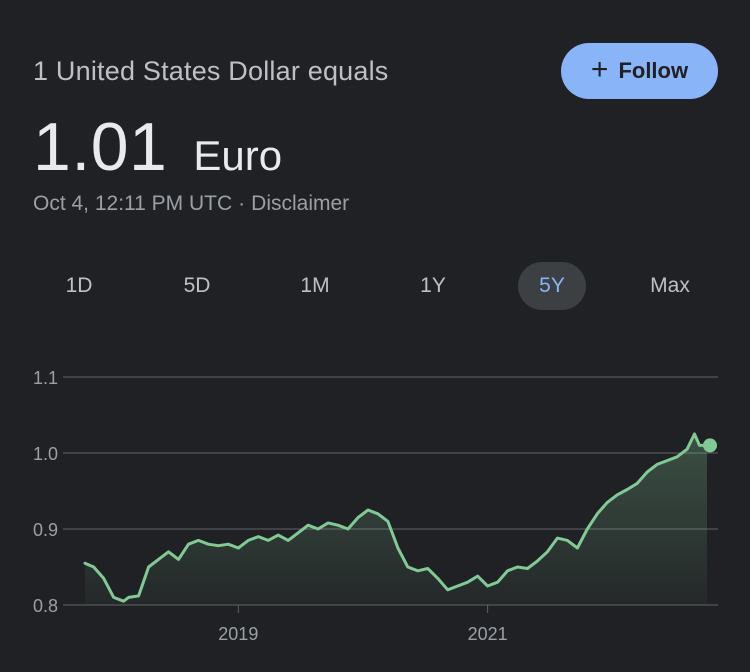  Describe the element at coordinates (45, 454) in the screenshot. I see `y-tick-label: 1.0` at that location.